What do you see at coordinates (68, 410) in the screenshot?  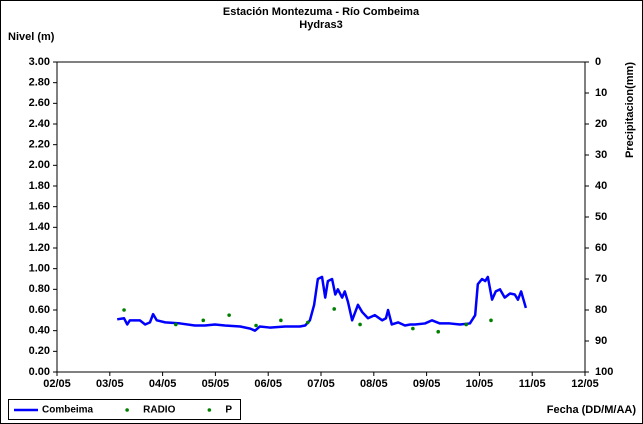 I see `legend-label: Combeima` at bounding box center [68, 410].